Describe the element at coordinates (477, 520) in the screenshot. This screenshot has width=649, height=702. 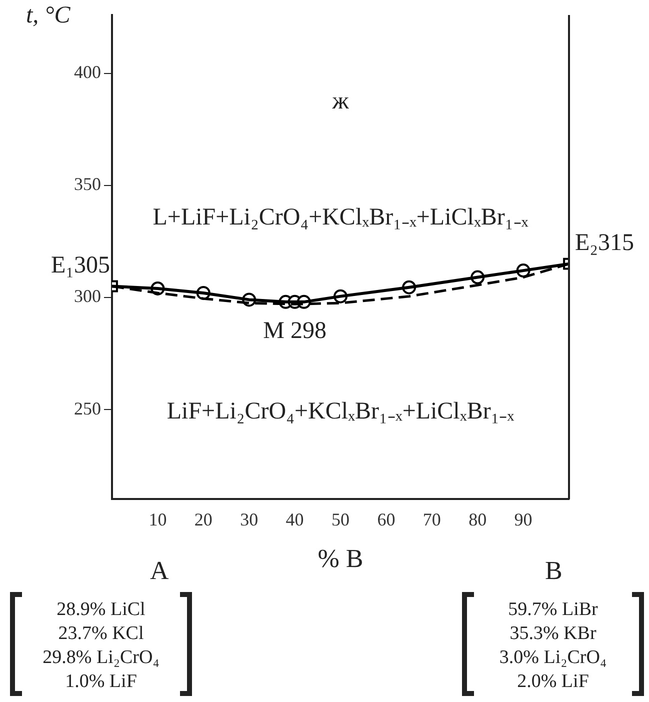
I see `x-tick-label: 80` at that location.